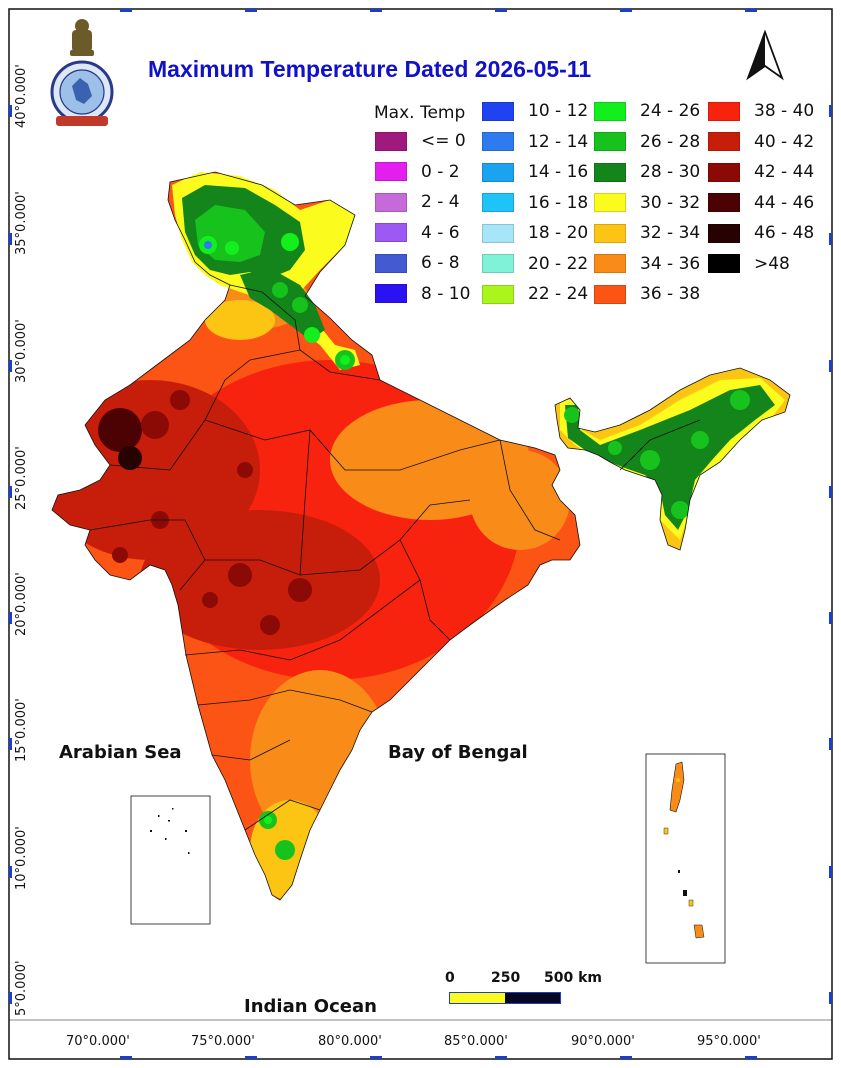  I want to click on legend-label: 4 - 6, so click(440, 232).